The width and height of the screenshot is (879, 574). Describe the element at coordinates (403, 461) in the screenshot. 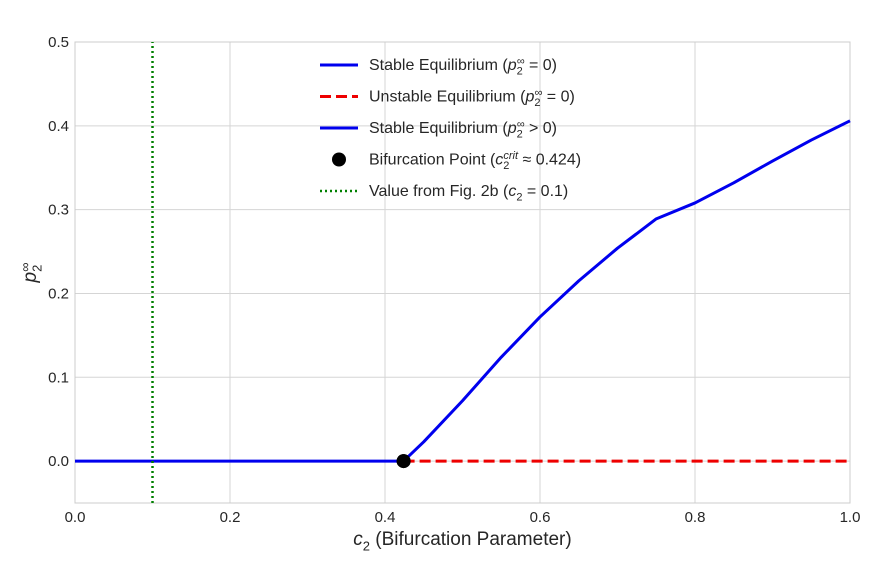

I see `bifurcation-point-marker-top` at that location.